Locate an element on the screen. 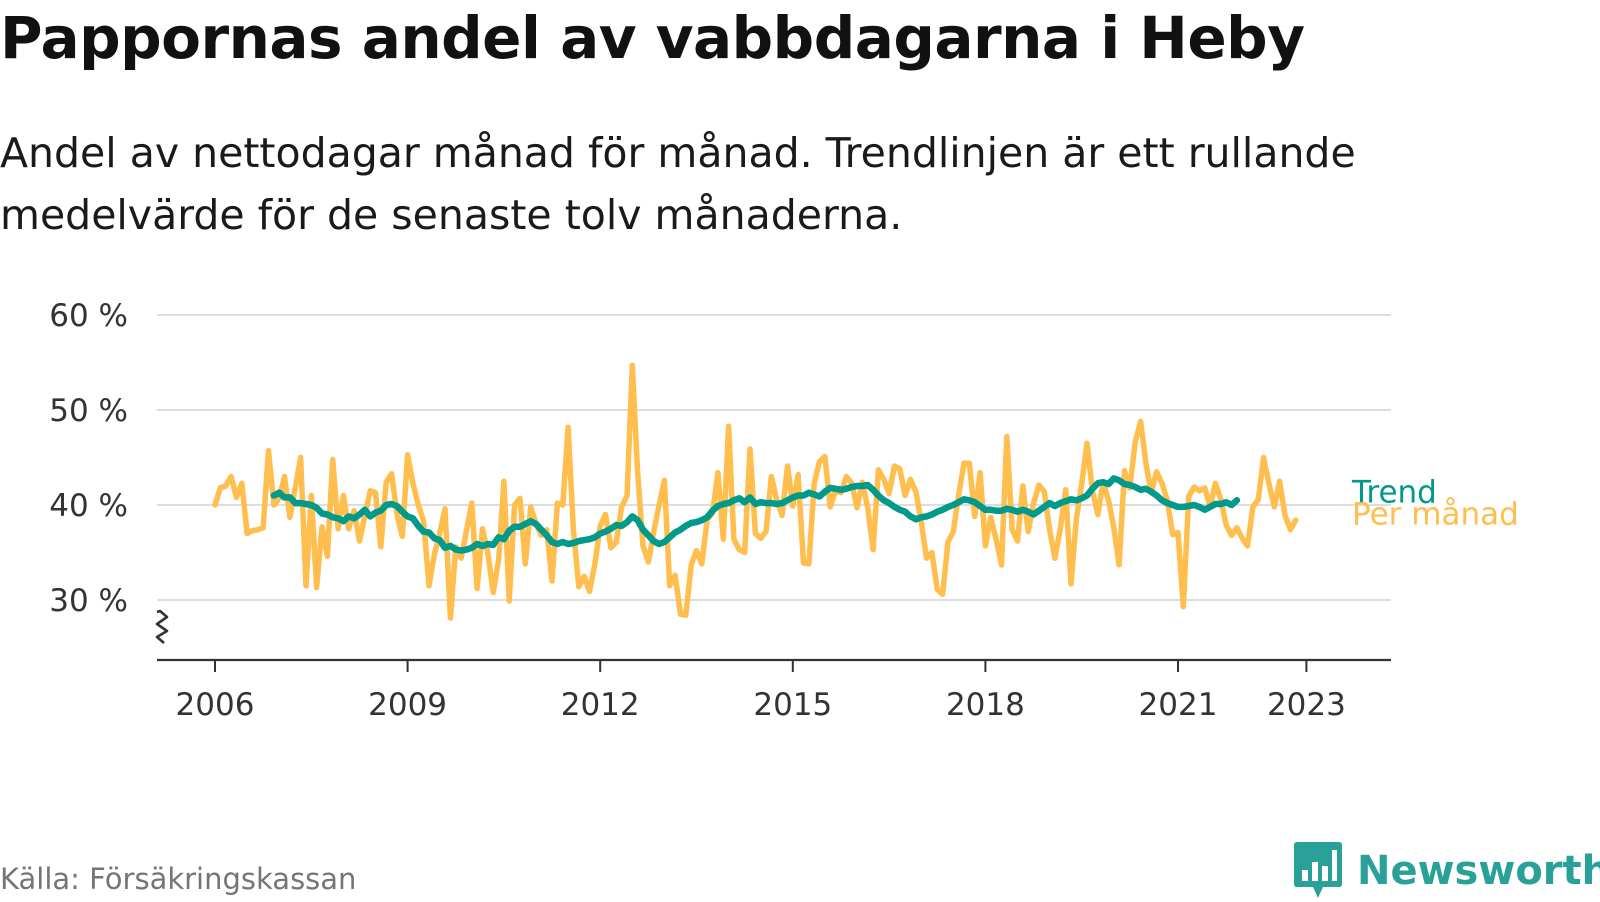  brand-name: Newsworthy is located at coordinates (1478, 871).